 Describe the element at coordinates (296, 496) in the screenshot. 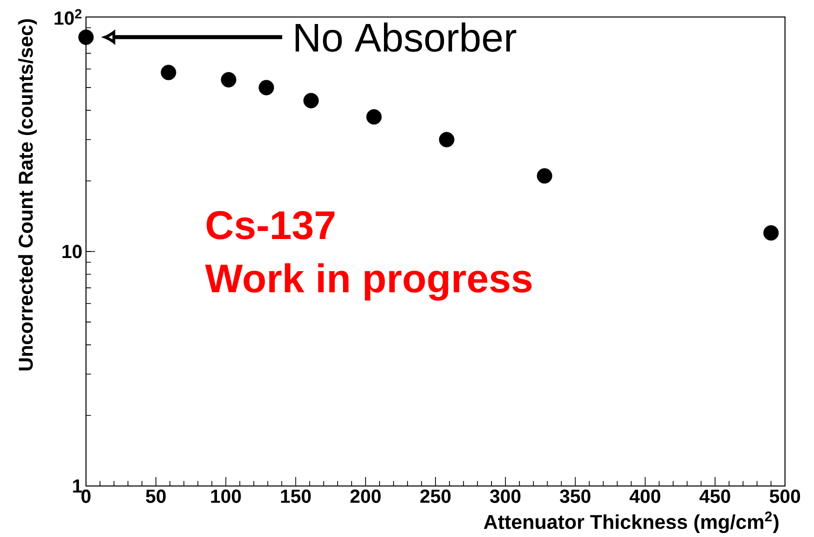

I see `x-tick-label: 150` at that location.